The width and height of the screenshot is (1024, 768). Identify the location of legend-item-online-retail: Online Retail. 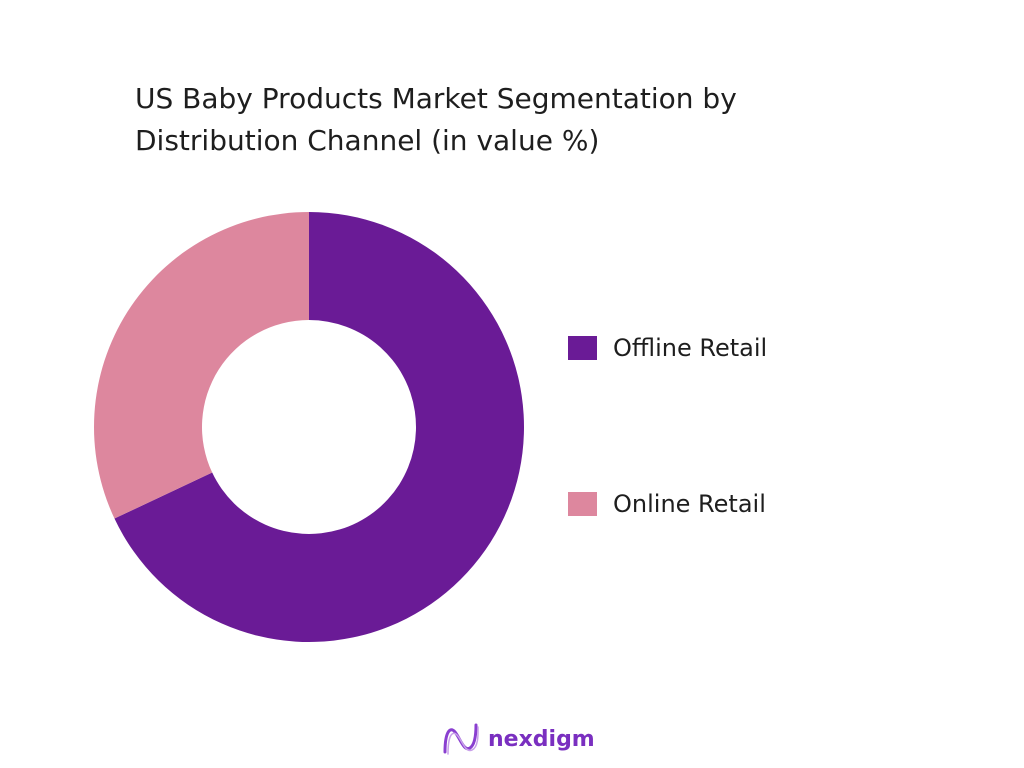
(667, 504).